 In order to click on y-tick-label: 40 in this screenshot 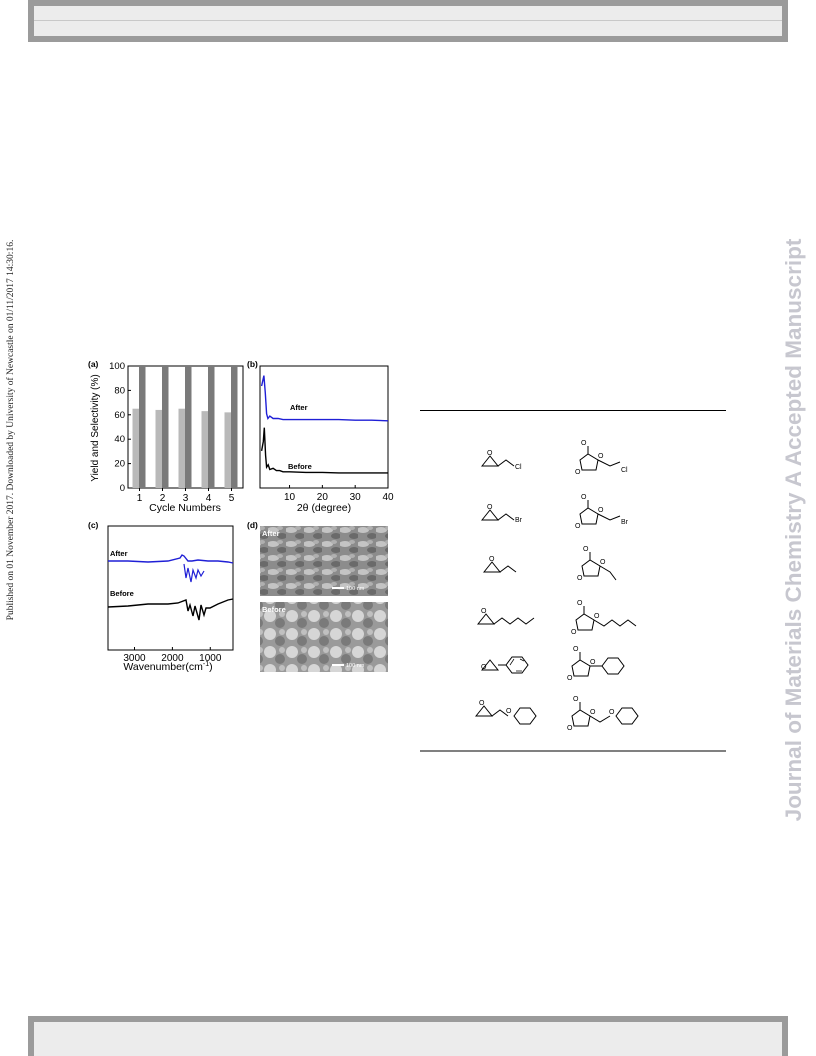, I will do `click(119, 439)`.